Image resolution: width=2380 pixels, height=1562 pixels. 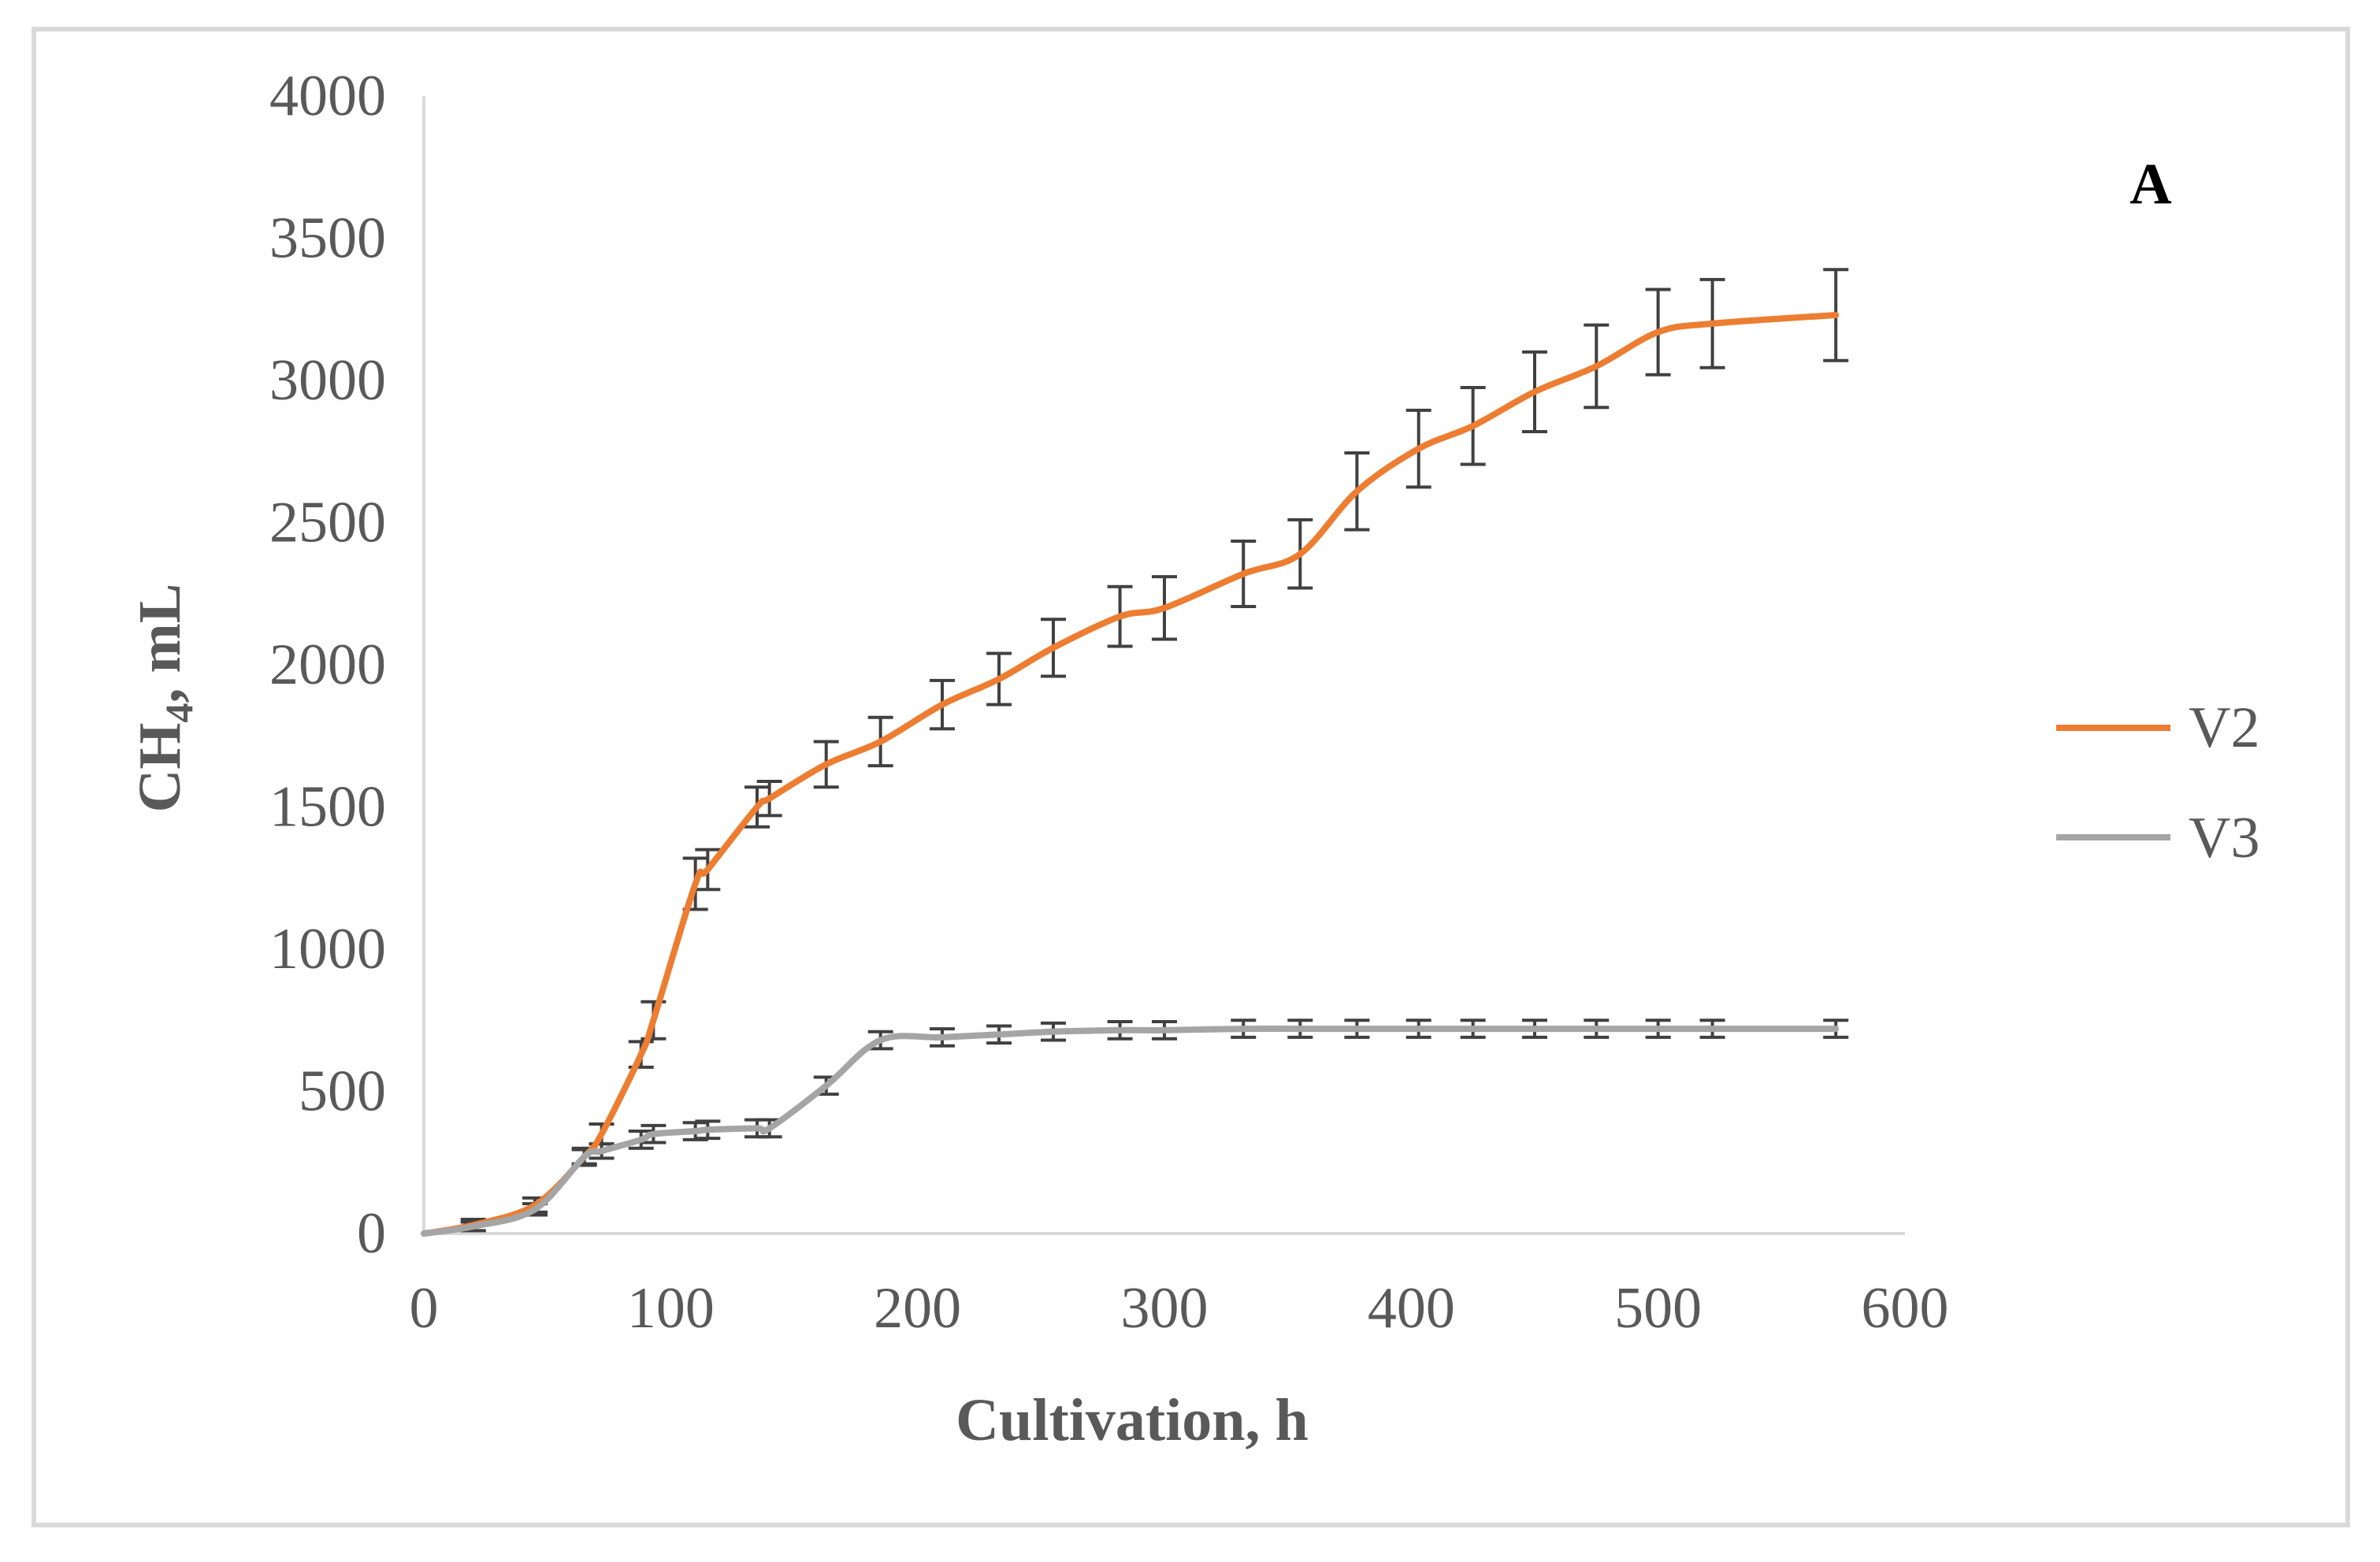 I want to click on y-tick-label: 0, so click(x=371, y=1233).